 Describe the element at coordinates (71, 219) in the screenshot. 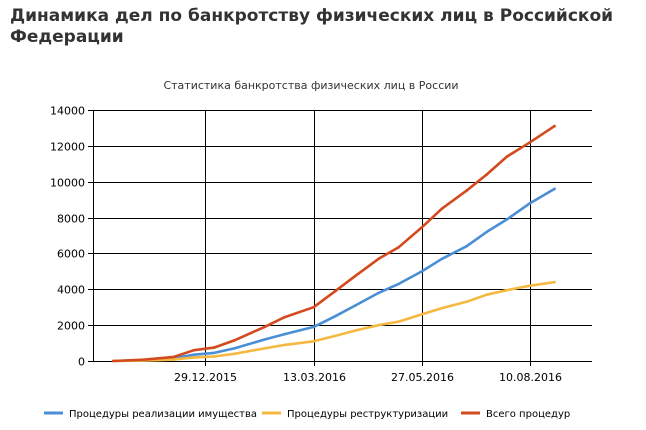

I see `y-tick-label: 8000` at that location.